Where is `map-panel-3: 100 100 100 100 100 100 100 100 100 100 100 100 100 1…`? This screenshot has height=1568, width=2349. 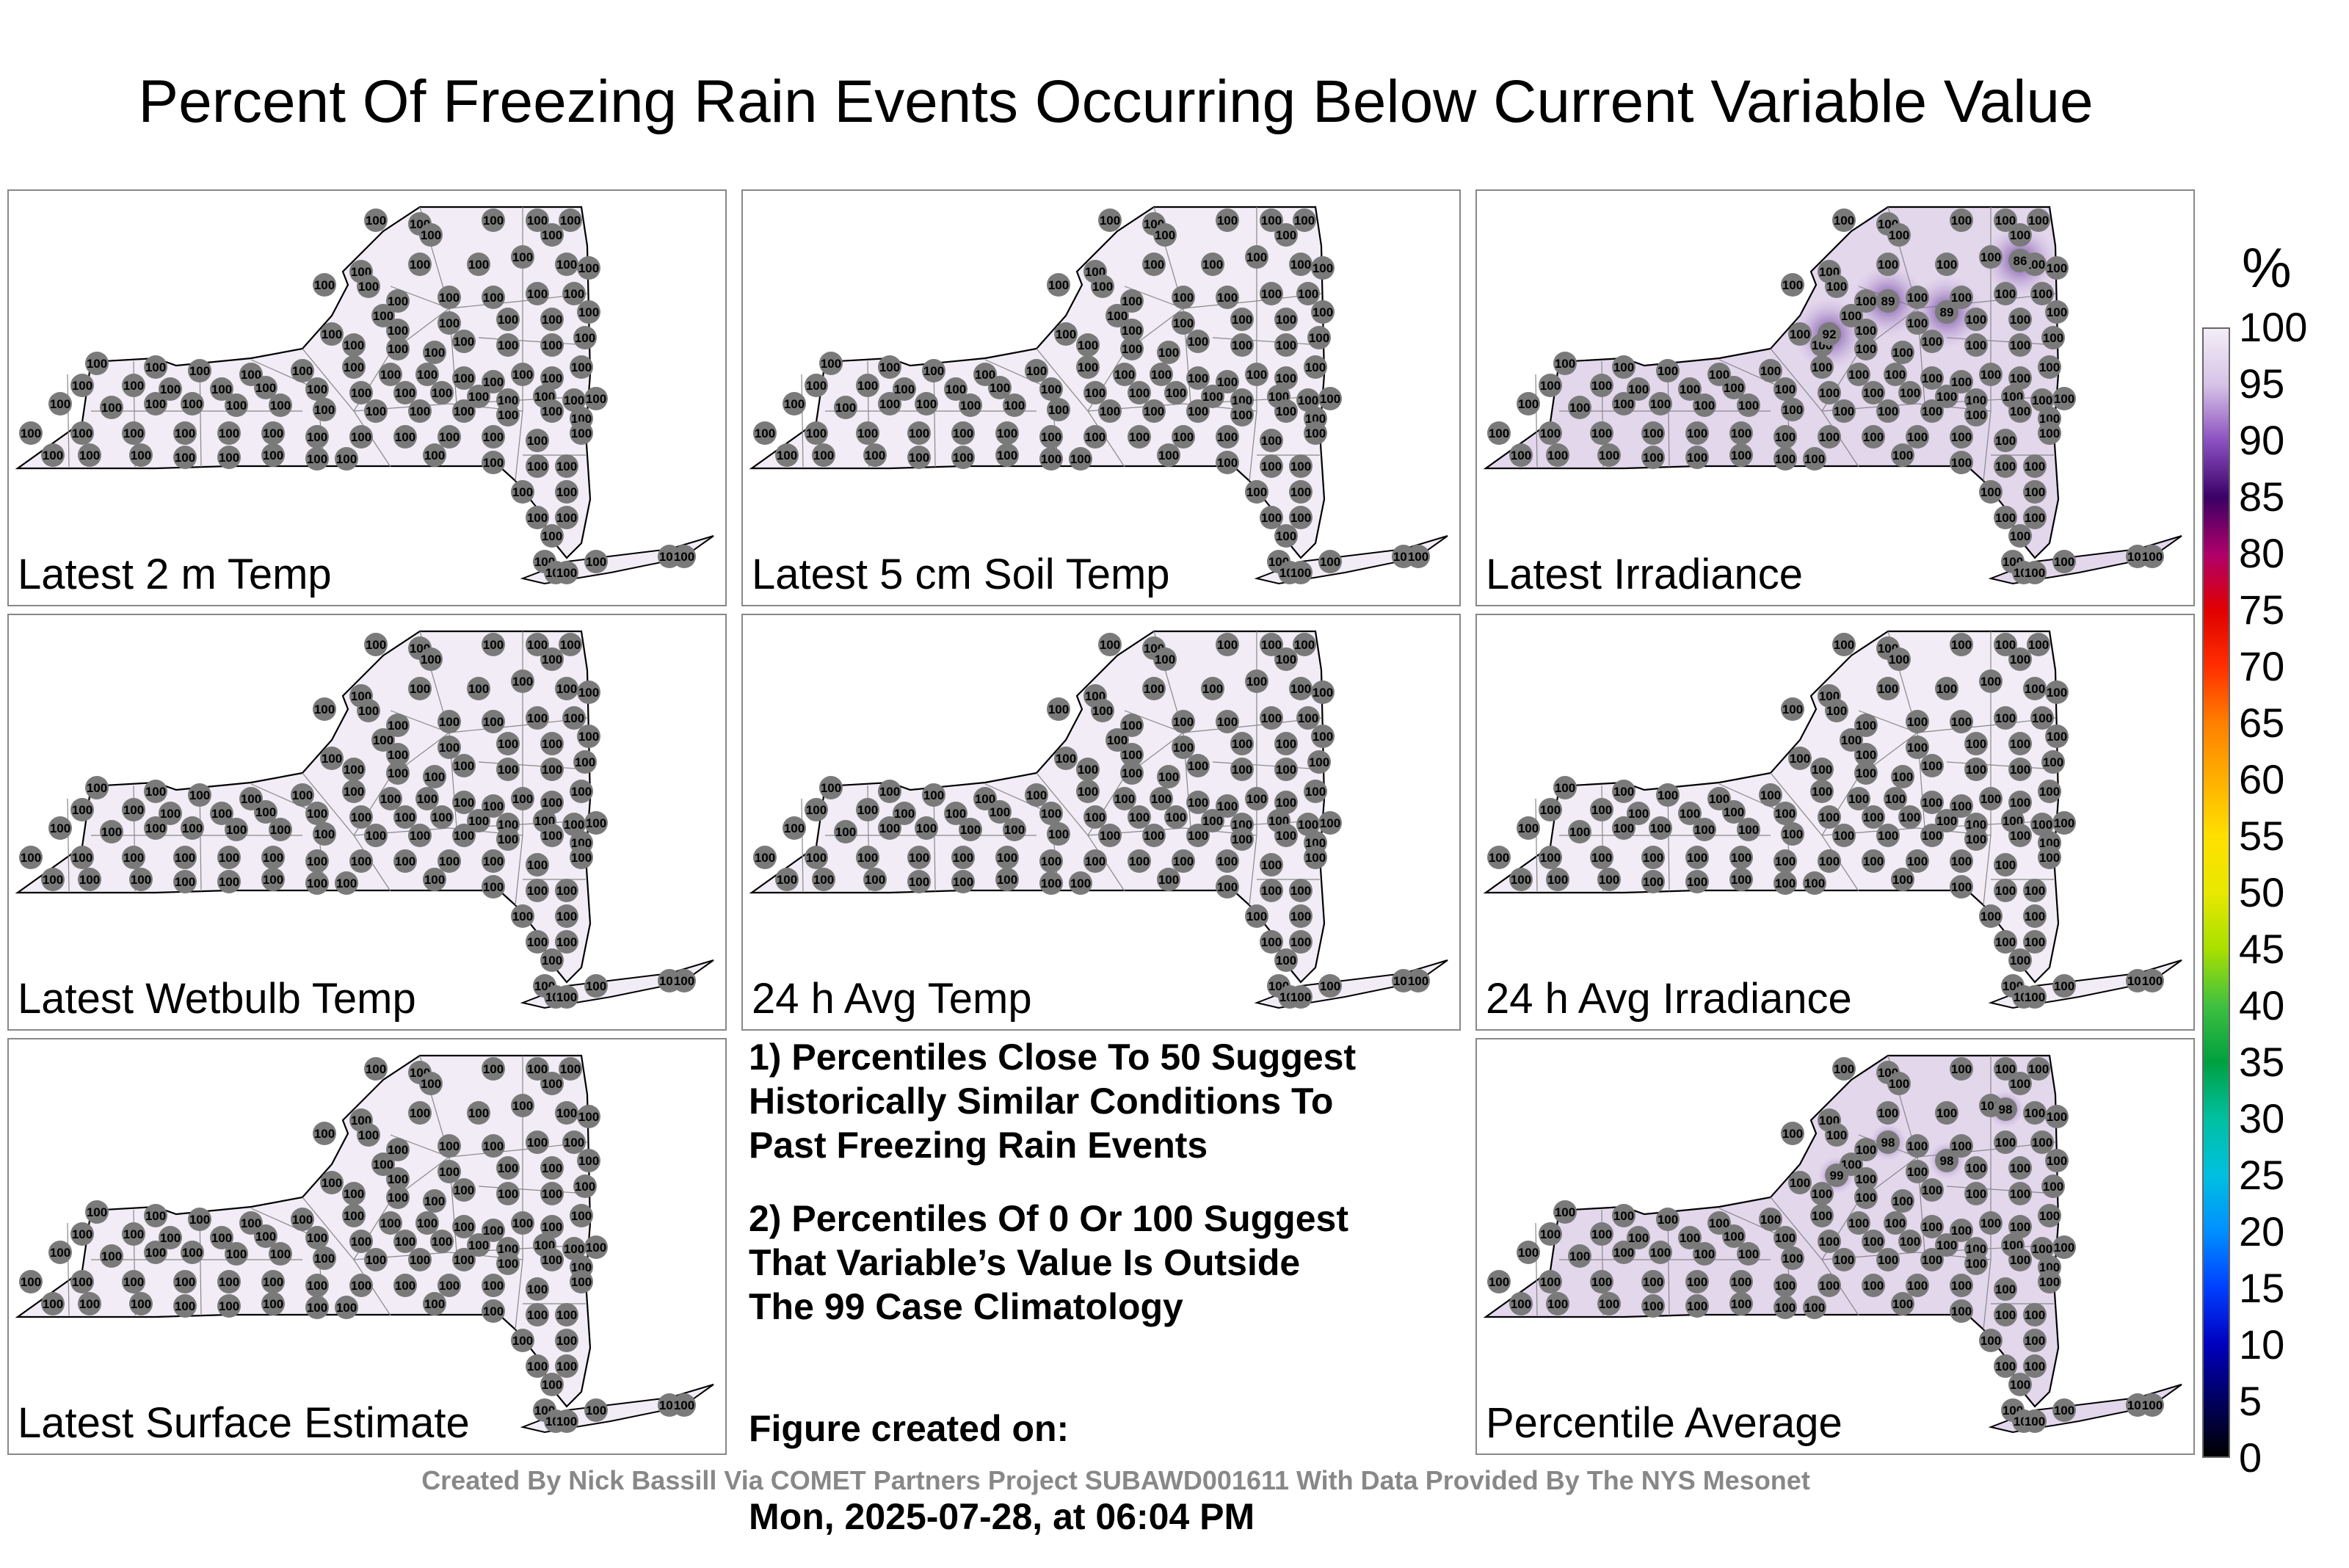
map-panel-3: 100 100 100 100 100 100 100 100 100 100 100 100 100 1… is located at coordinates (1835, 398).